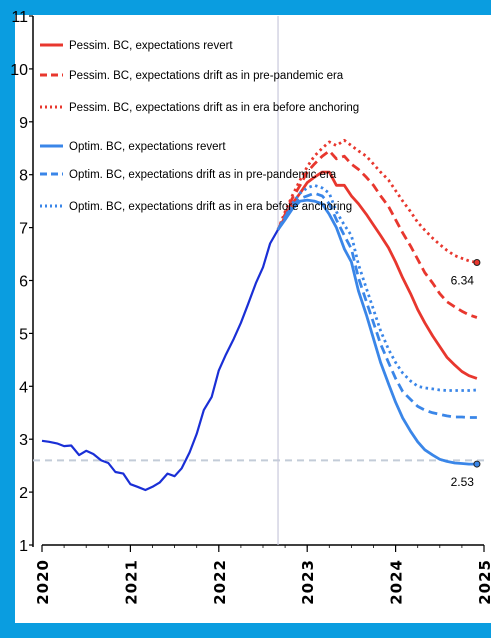 Image resolution: width=491 pixels, height=638 pixels. Describe the element at coordinates (23, 334) in the screenshot. I see `y-tick-label: 5` at that location.